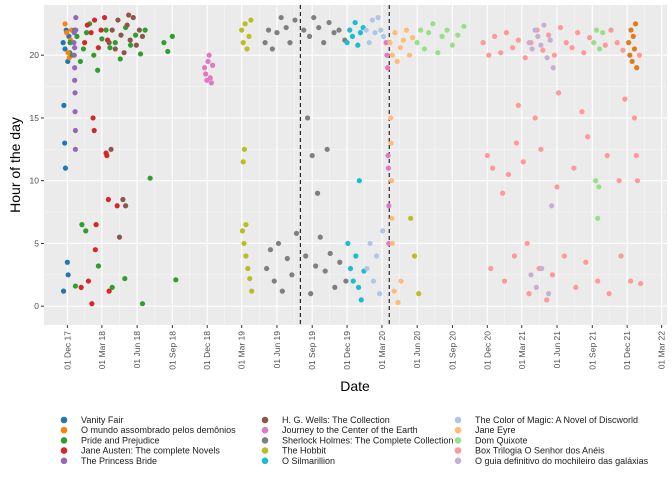 Image resolution: width=672 pixels, height=480 pixels. Describe the element at coordinates (158, 430) in the screenshot. I see `legend-label: O mundo assombrado pelos demônios` at that location.